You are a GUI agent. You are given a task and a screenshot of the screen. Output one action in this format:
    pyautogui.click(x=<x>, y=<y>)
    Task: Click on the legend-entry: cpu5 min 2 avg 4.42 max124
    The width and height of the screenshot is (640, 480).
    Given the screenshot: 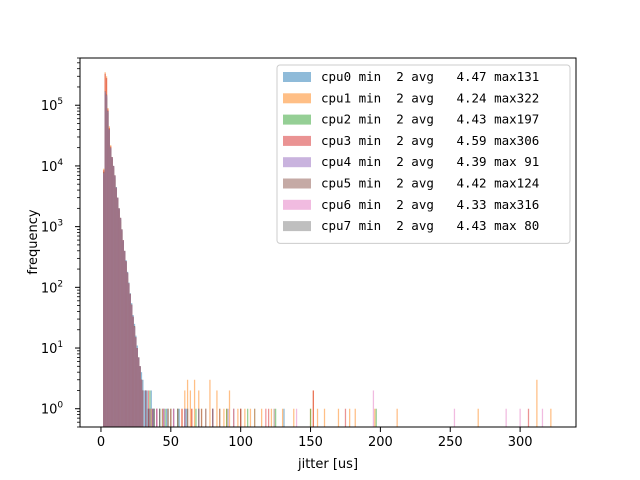 What is the action you would take?
    pyautogui.click(x=430, y=183)
    